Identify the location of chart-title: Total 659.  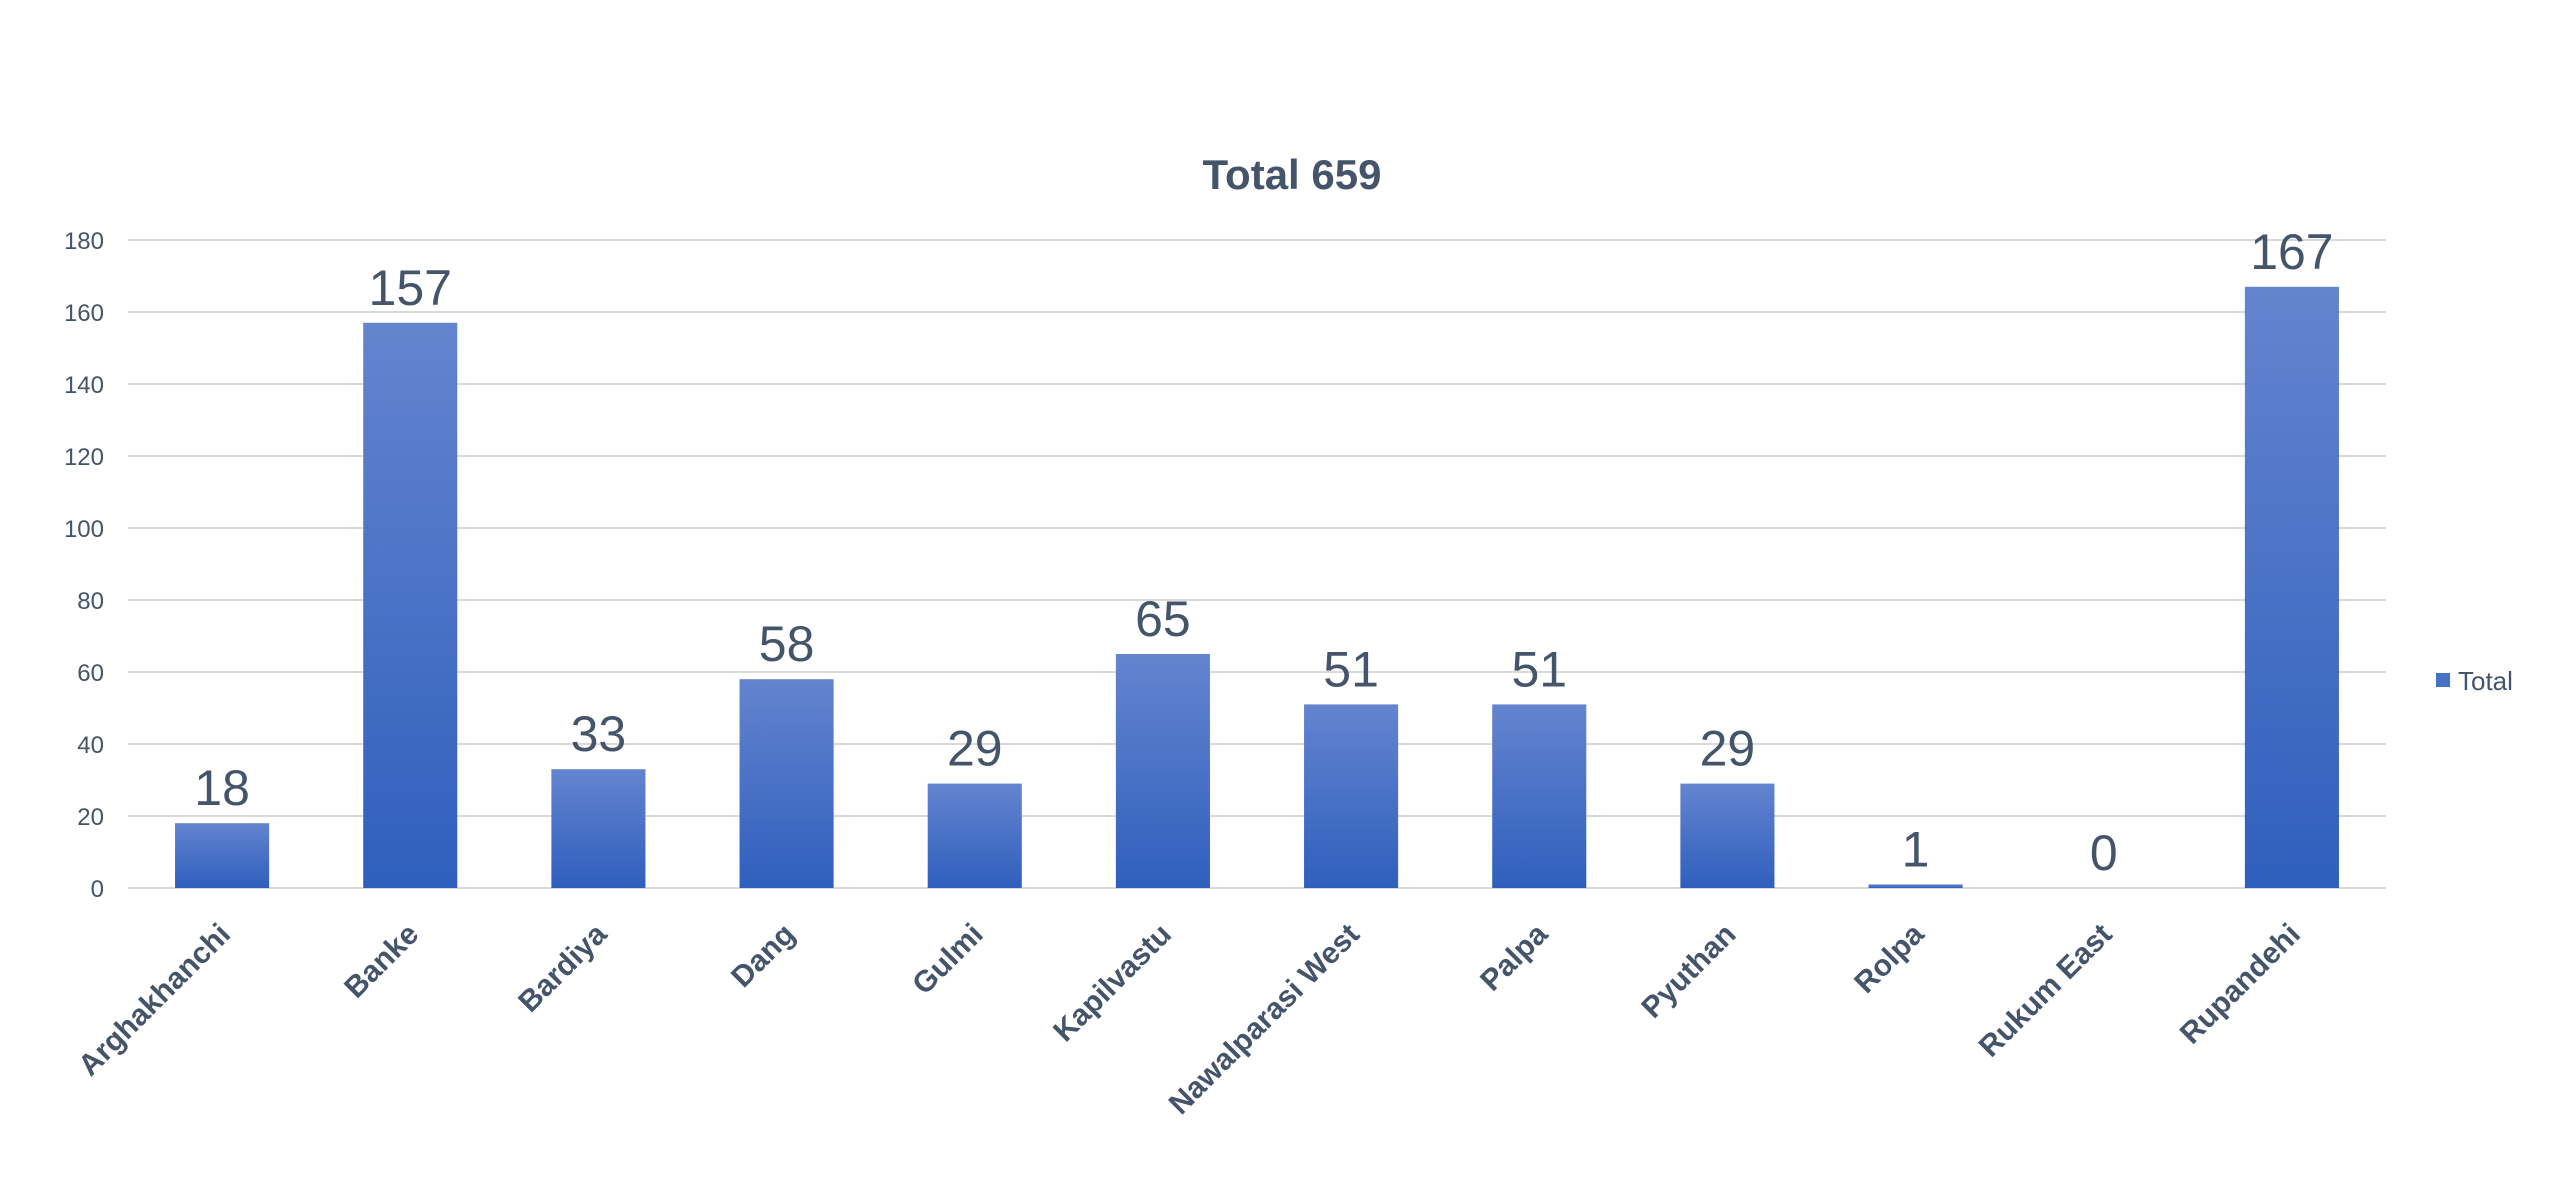
(1292, 174).